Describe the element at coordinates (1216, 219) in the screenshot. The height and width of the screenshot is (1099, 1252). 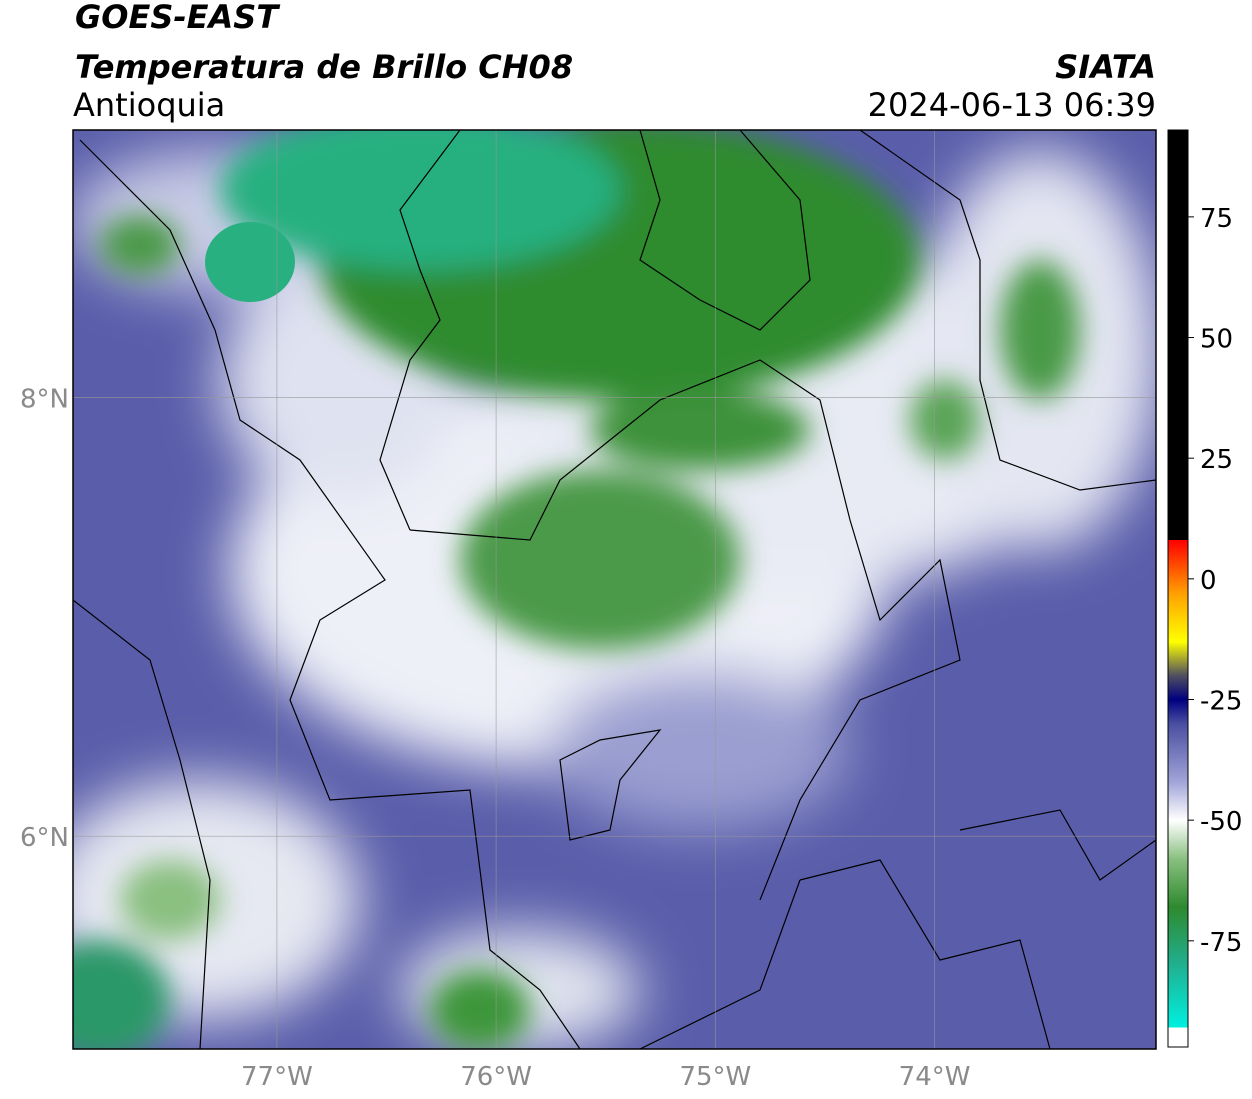
I see `colorbar-tick-label: 75` at that location.